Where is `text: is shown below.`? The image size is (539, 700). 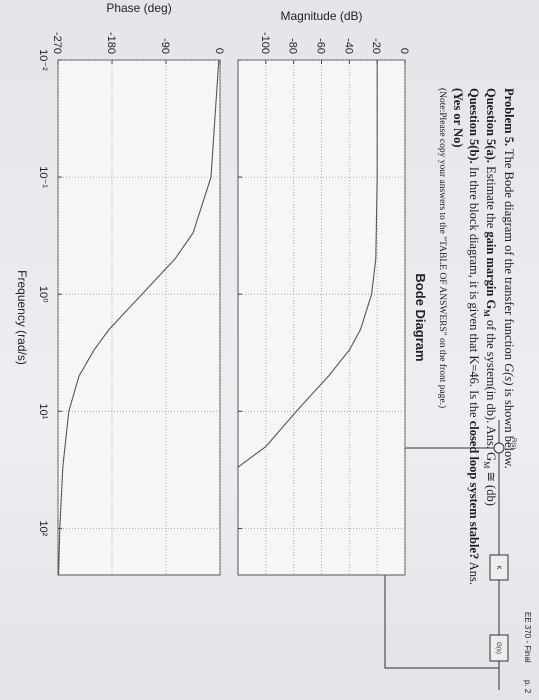 text: is shown below. is located at coordinates (509, 426).